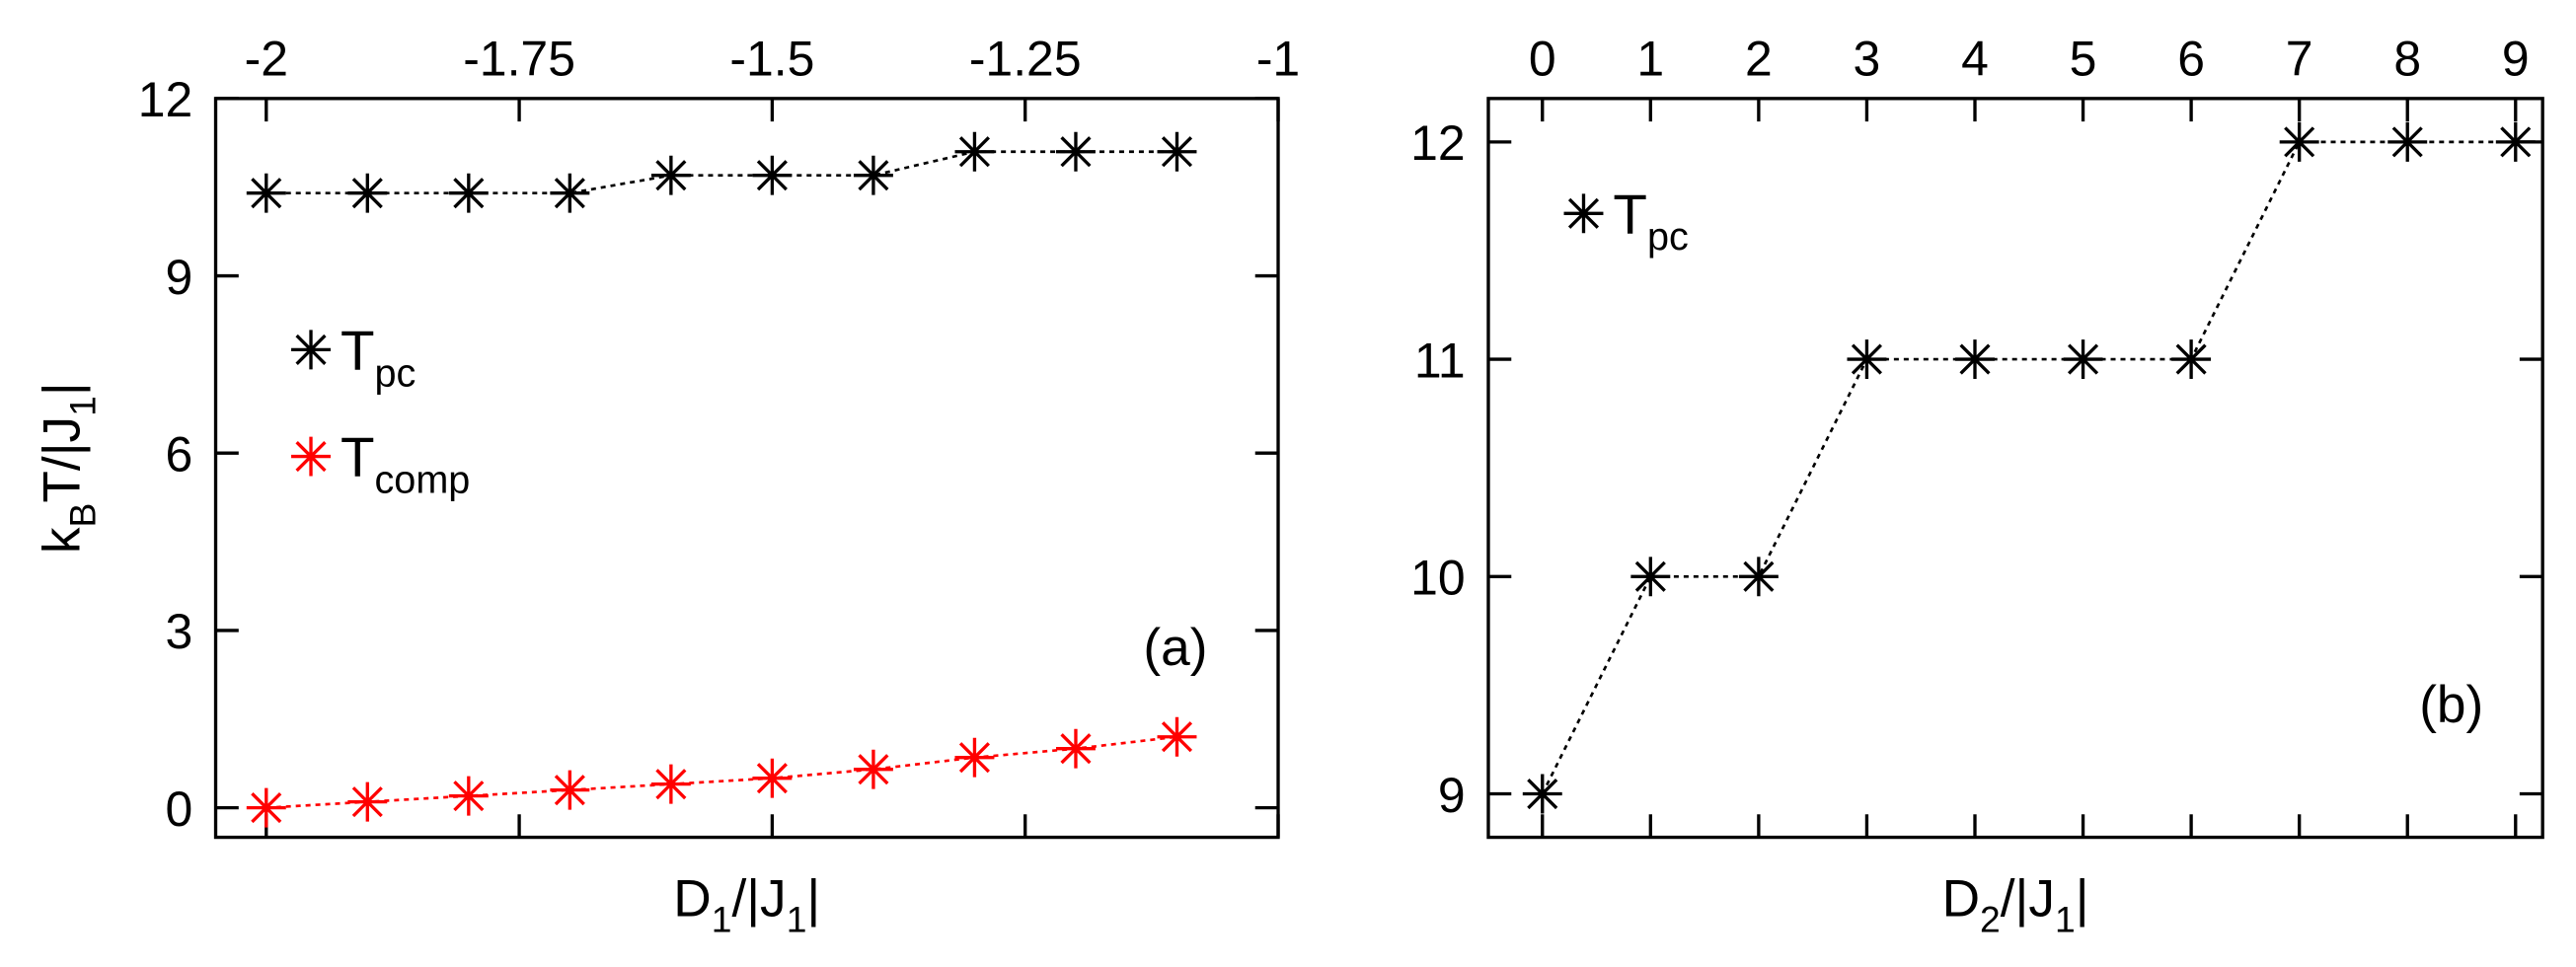 The height and width of the screenshot is (967, 2576). What do you see at coordinates (1278, 59) in the screenshot?
I see `x-tick-label: -1` at bounding box center [1278, 59].